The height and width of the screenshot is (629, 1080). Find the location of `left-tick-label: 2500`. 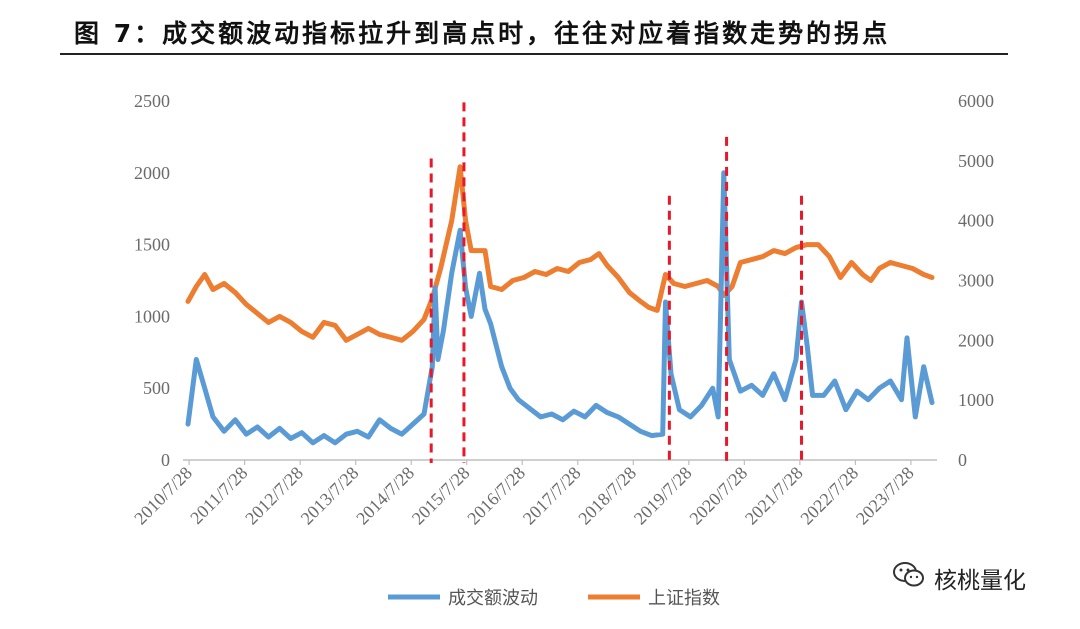

left-tick-label: 2500 is located at coordinates (152, 101).